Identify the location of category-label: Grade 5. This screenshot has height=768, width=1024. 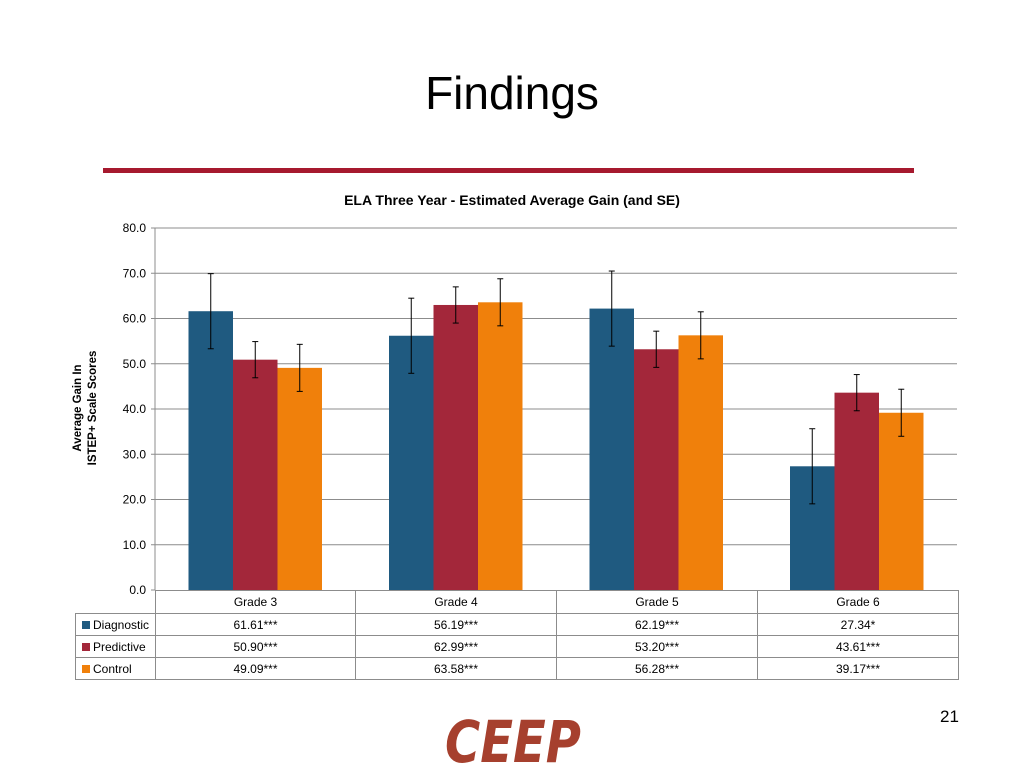
(657, 602).